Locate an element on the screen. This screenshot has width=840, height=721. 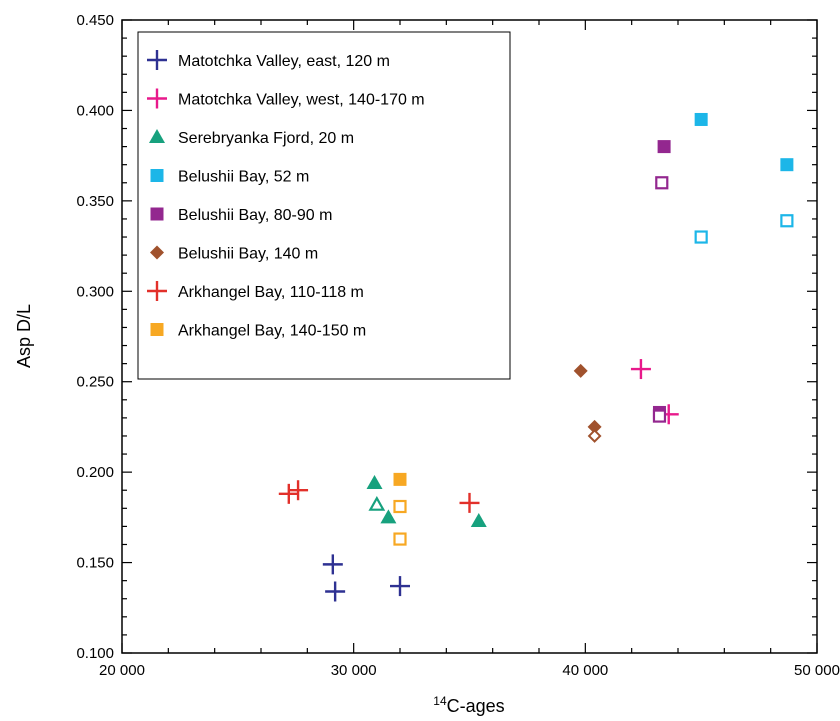
legend-label: Arkhangel Bay, 110-118 m is located at coordinates (271, 292).